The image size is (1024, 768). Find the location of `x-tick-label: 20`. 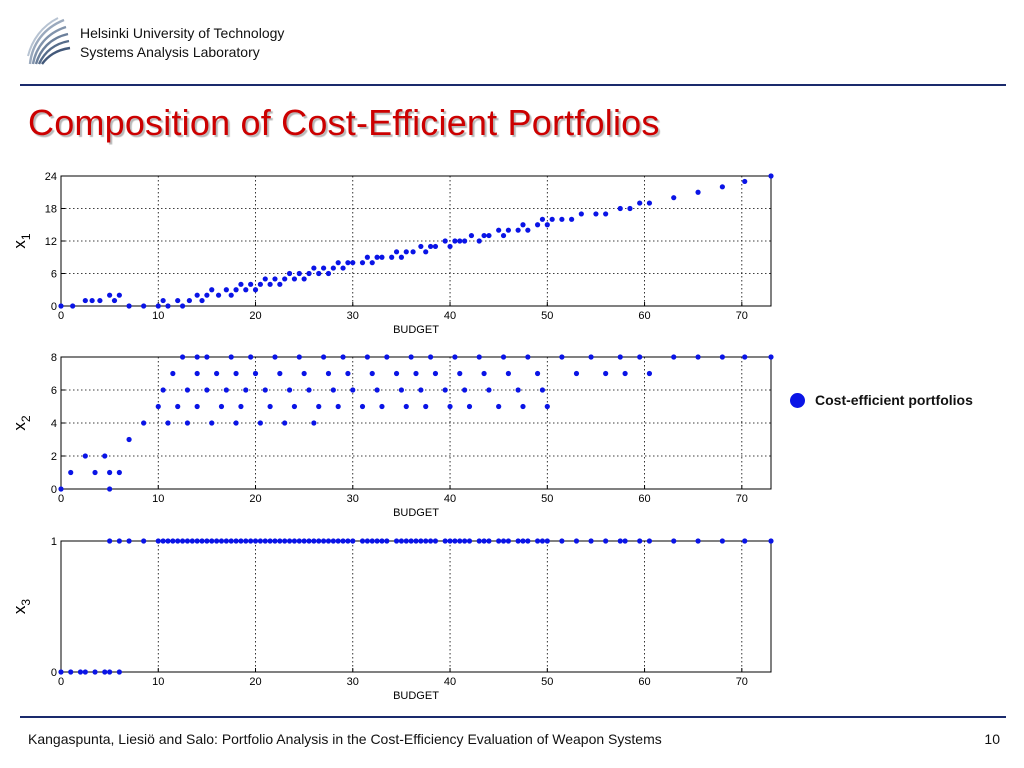

x-tick-label: 20 is located at coordinates (255, 682).